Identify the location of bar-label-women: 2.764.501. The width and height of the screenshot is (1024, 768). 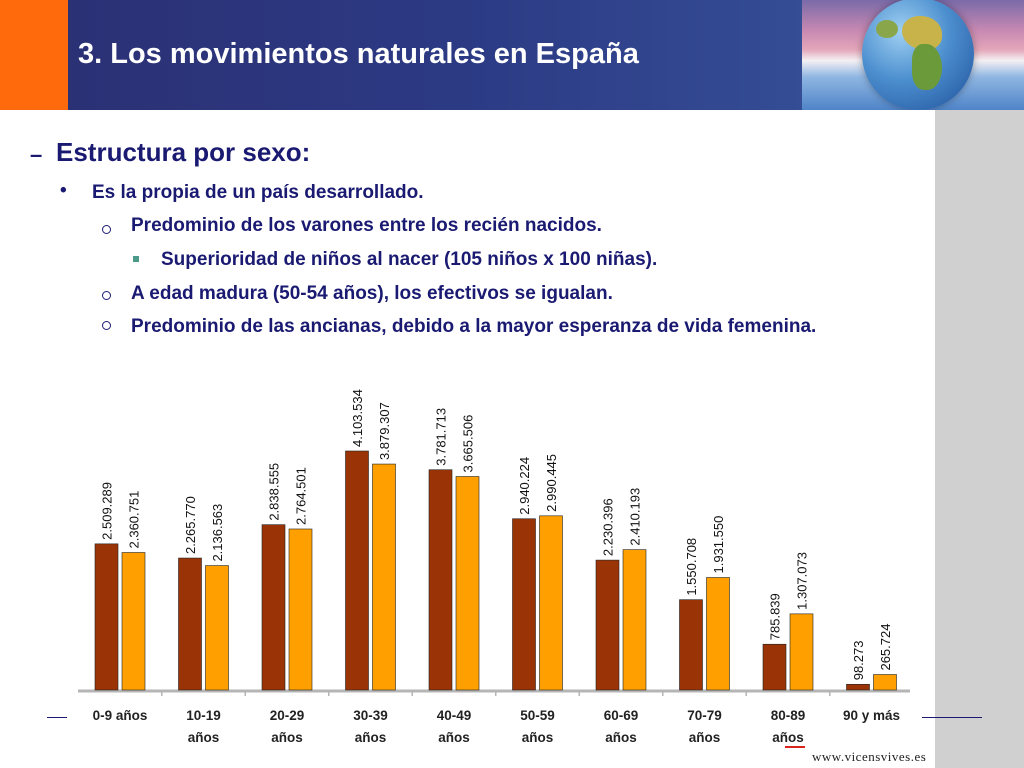
(301, 496).